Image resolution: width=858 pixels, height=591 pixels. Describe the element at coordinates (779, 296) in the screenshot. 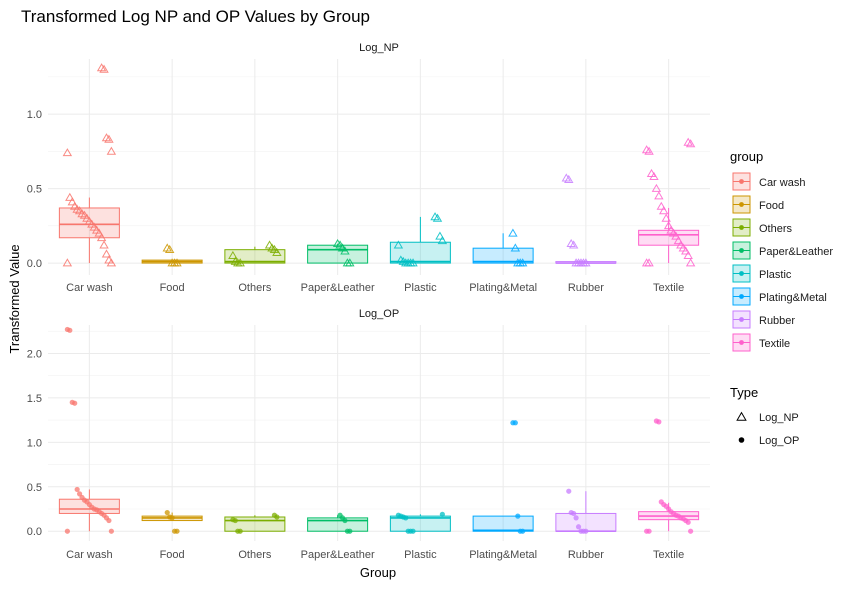

I see `legend-item-plating-metal: Plating&Metal` at that location.